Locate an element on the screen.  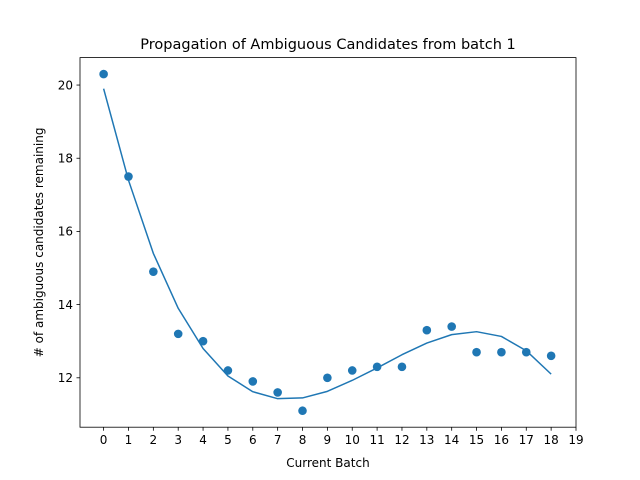
x-tick-label: 4 is located at coordinates (203, 440).